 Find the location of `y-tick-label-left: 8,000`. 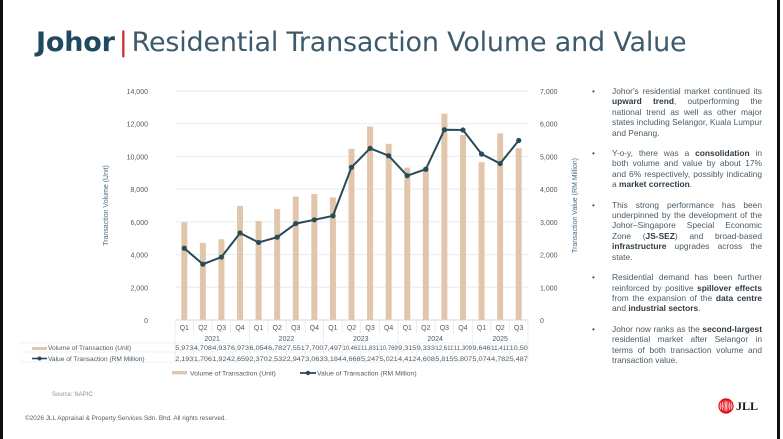

y-tick-label-left: 8,000 is located at coordinates (139, 190).